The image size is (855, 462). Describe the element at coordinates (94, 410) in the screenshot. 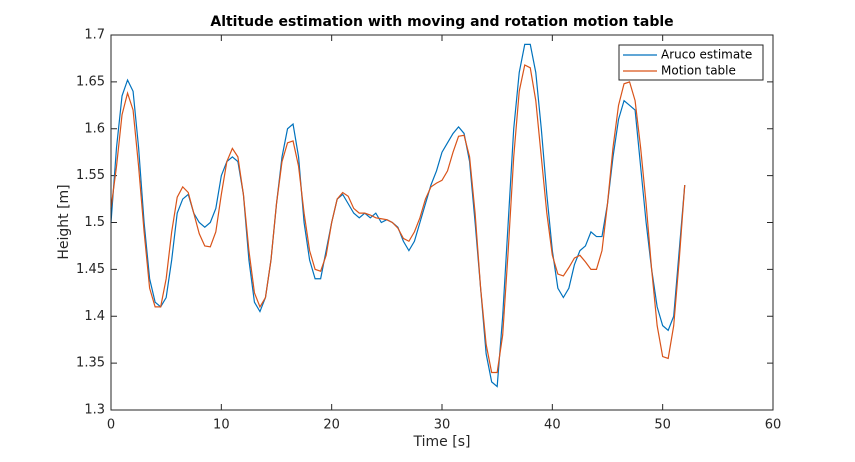

I see `y-tick-label: 1.3` at that location.